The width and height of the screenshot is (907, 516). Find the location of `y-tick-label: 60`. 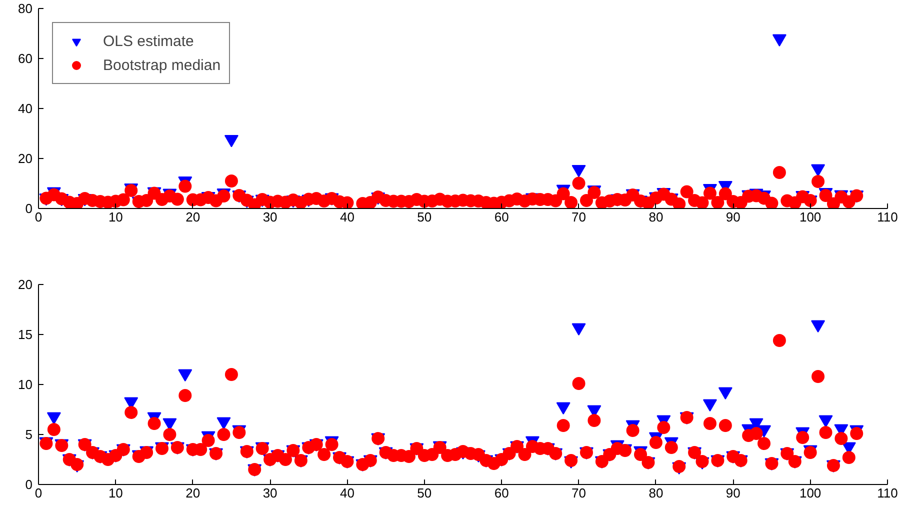

y-tick-label: 60 is located at coordinates (25, 58).